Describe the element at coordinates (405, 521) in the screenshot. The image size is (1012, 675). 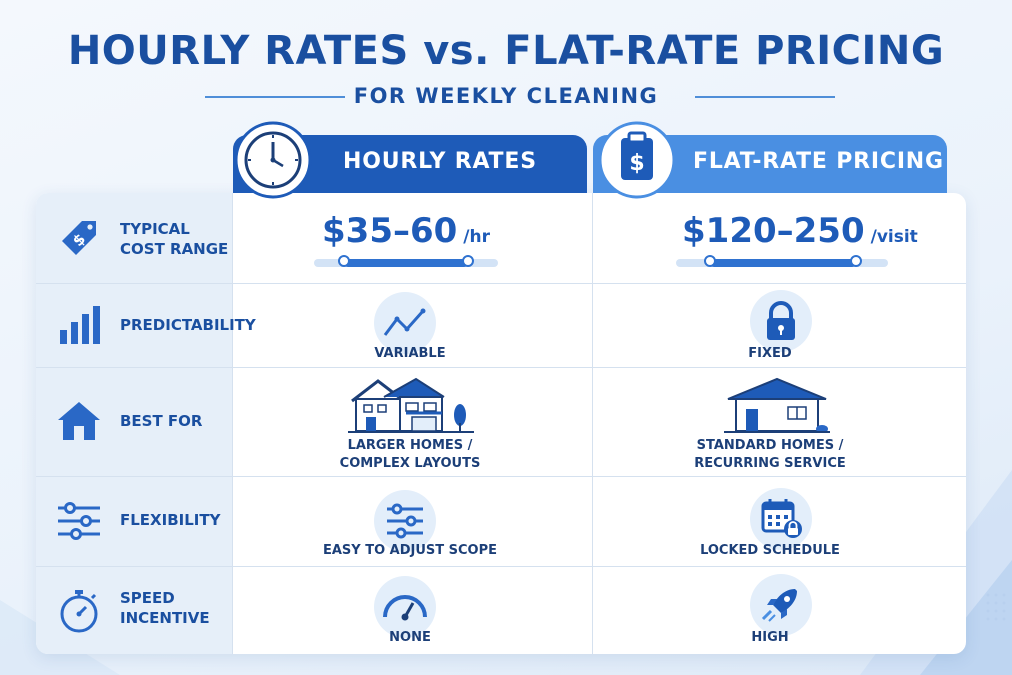
I see `adjust-sliders-icon` at that location.